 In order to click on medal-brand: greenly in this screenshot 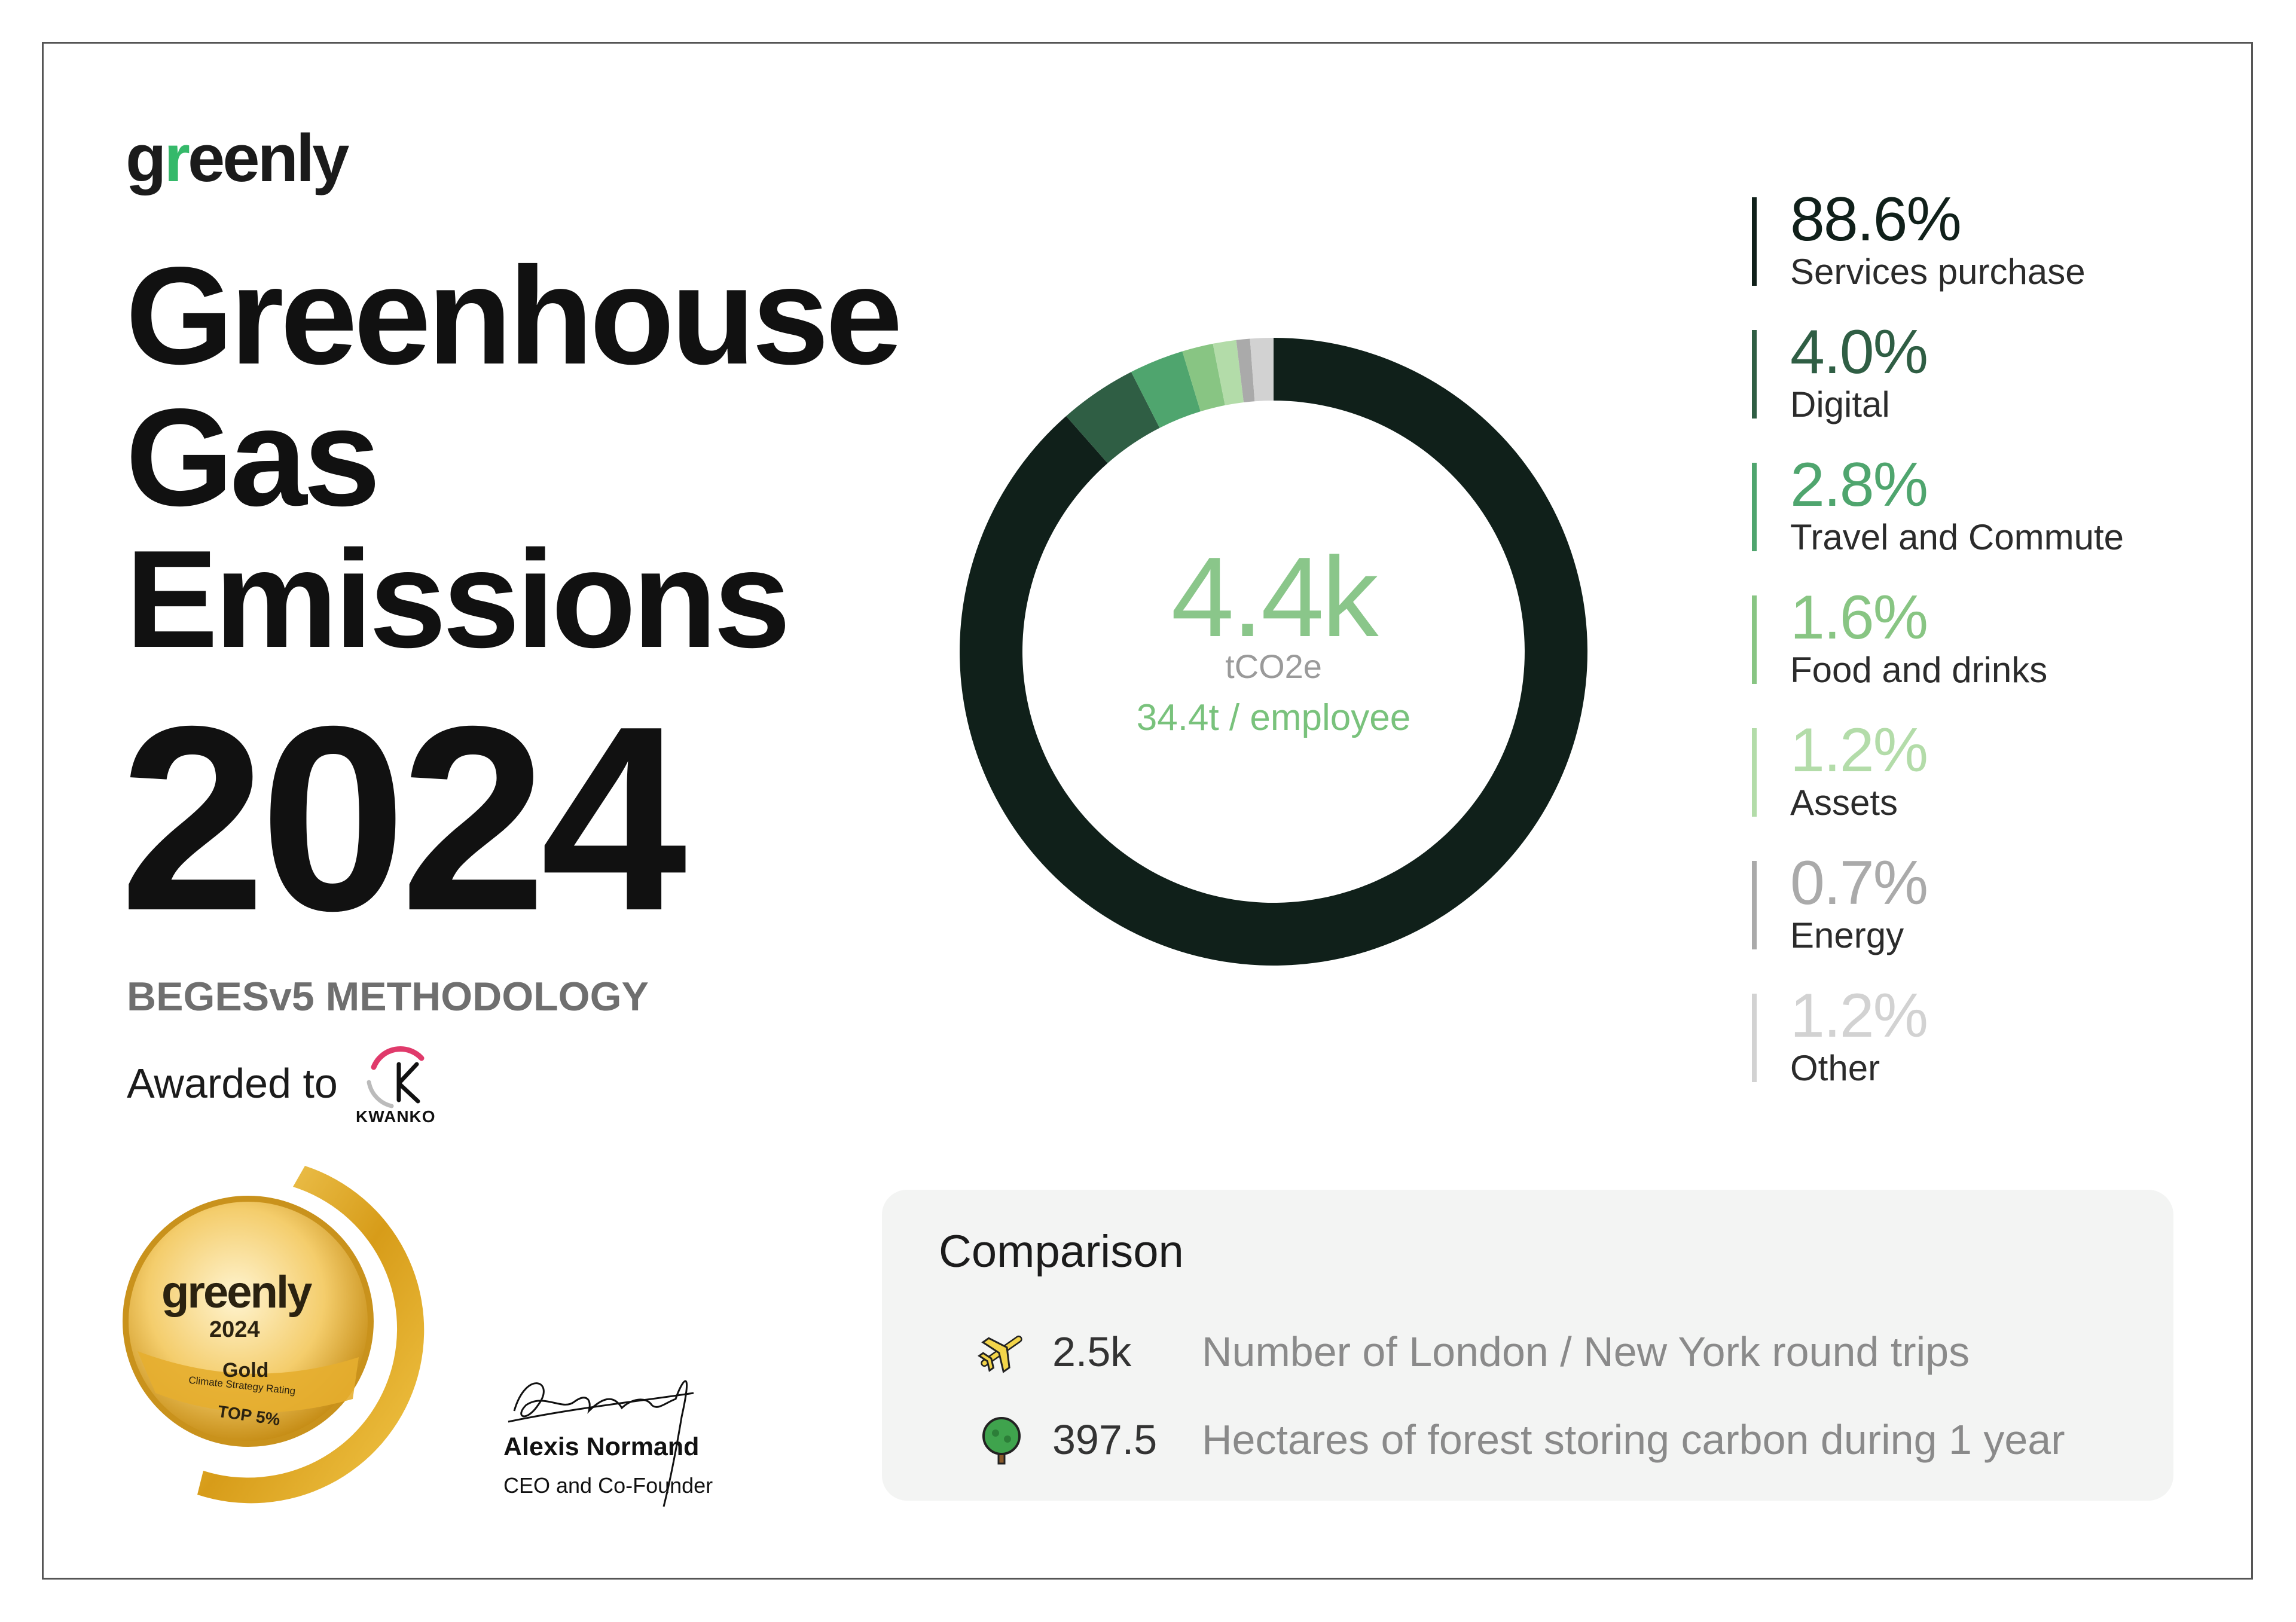, I will do `click(236, 1293)`.